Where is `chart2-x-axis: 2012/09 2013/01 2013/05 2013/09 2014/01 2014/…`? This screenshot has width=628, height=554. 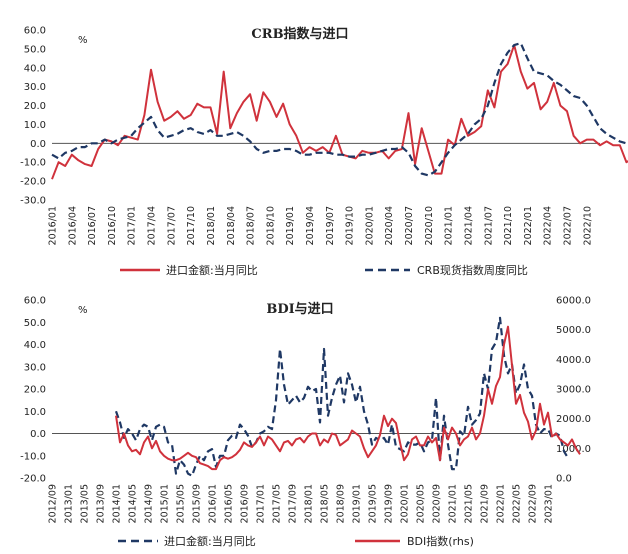 chart2-x-axis: 2012/09 2013/01 2013/05 2013/09 2014/01 2014/… is located at coordinates (301, 503).